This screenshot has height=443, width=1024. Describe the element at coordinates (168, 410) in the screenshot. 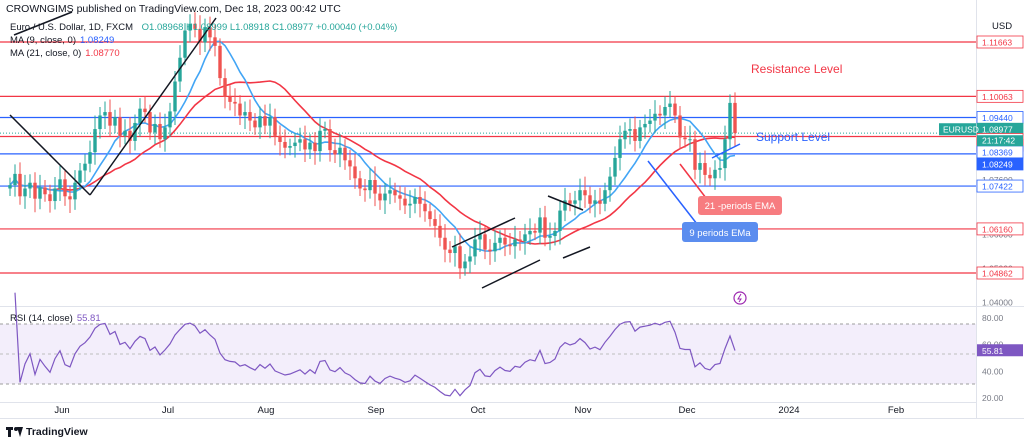

I see `time-tick: Jul` at that location.